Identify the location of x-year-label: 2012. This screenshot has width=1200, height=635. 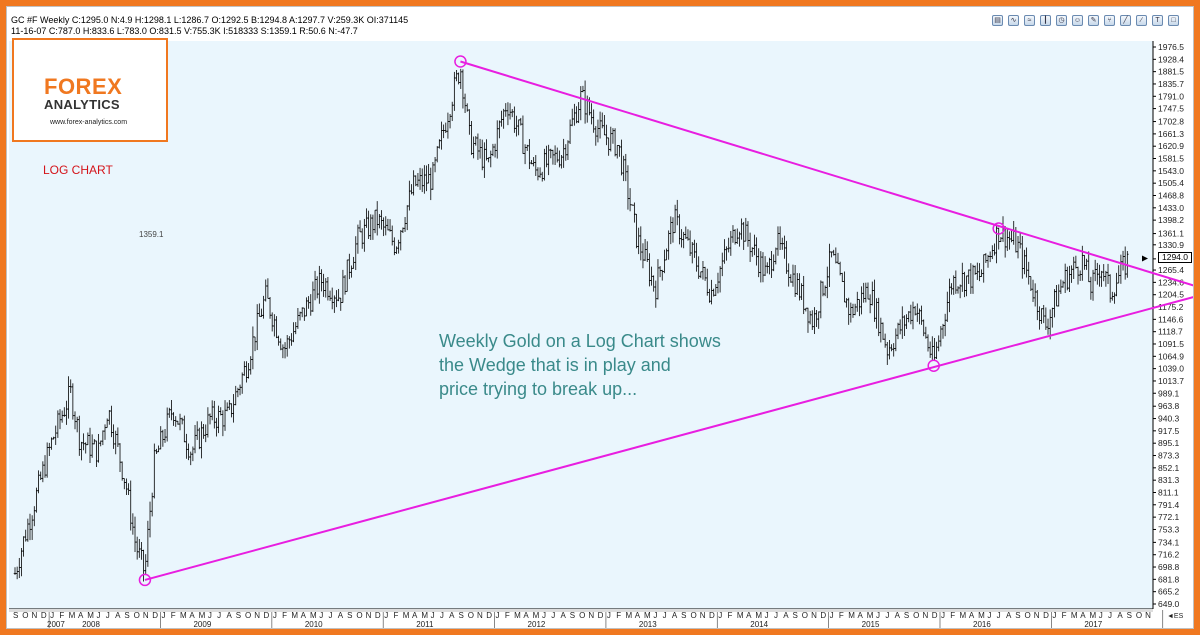
(537, 624).